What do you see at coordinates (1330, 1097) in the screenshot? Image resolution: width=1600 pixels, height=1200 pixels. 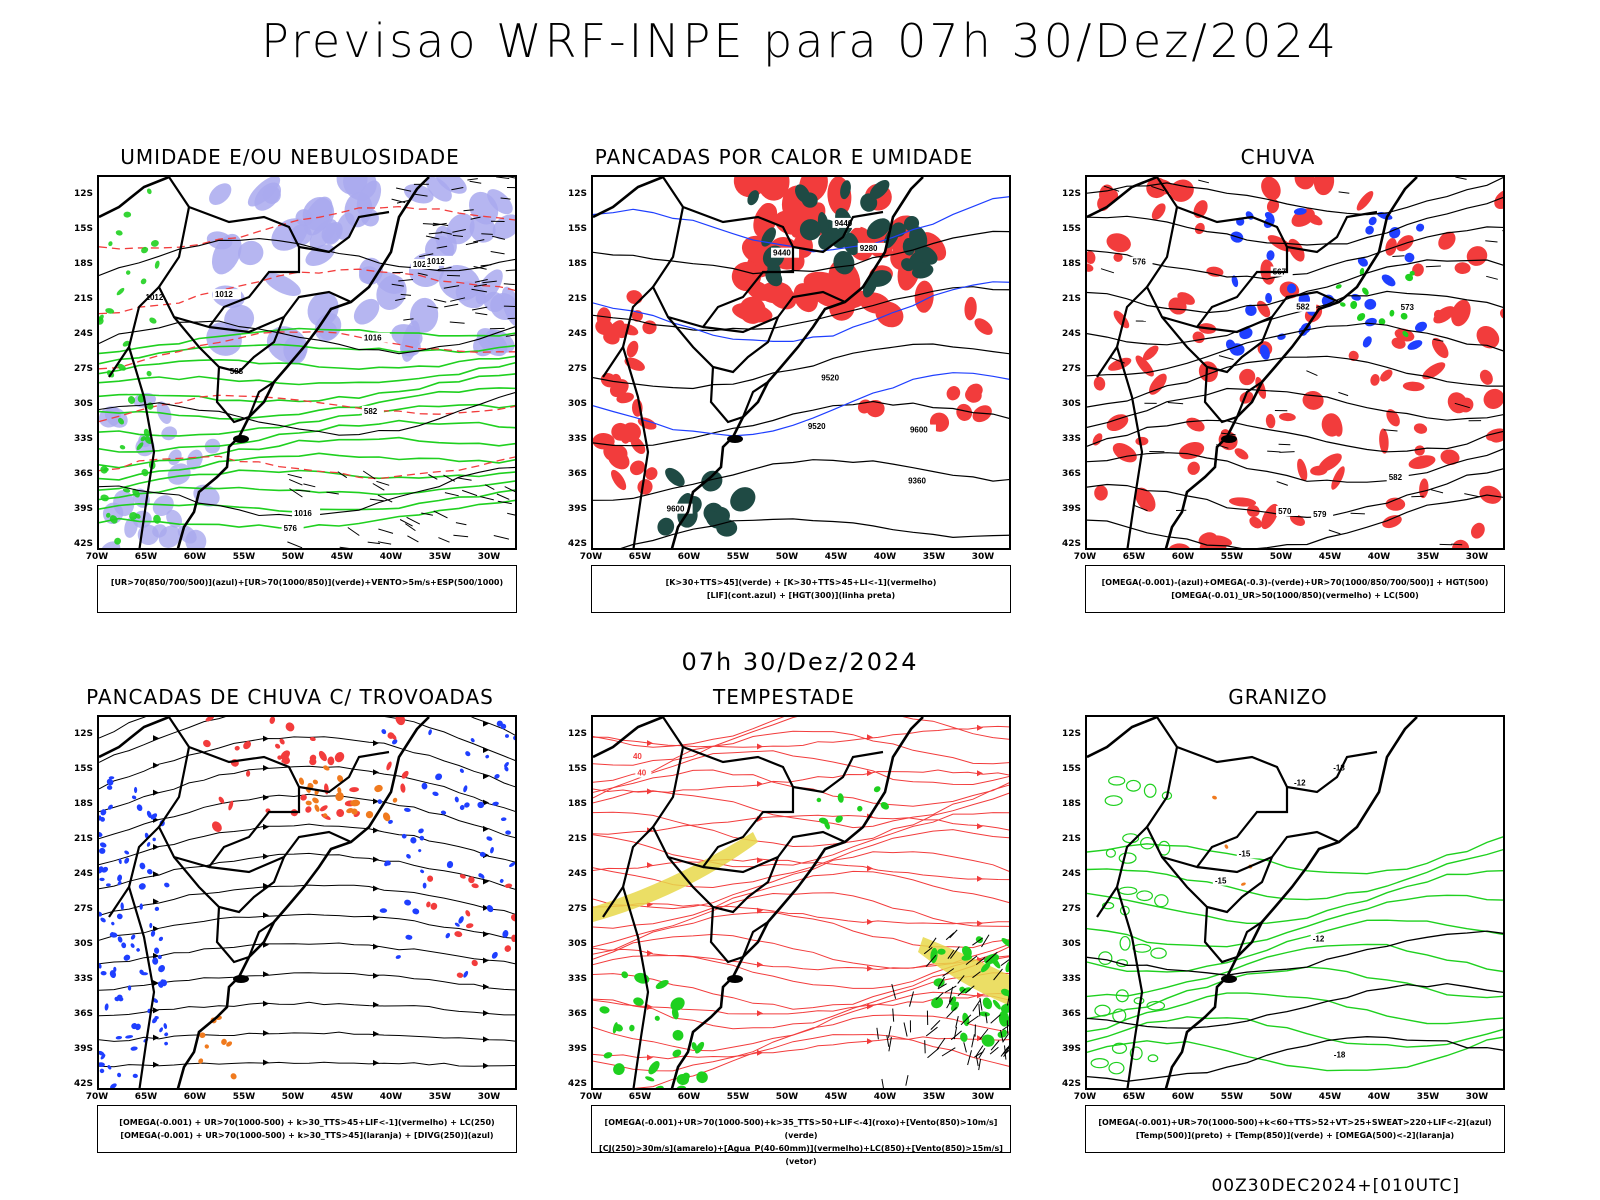 I see `longitude-label: 45W` at bounding box center [1330, 1097].